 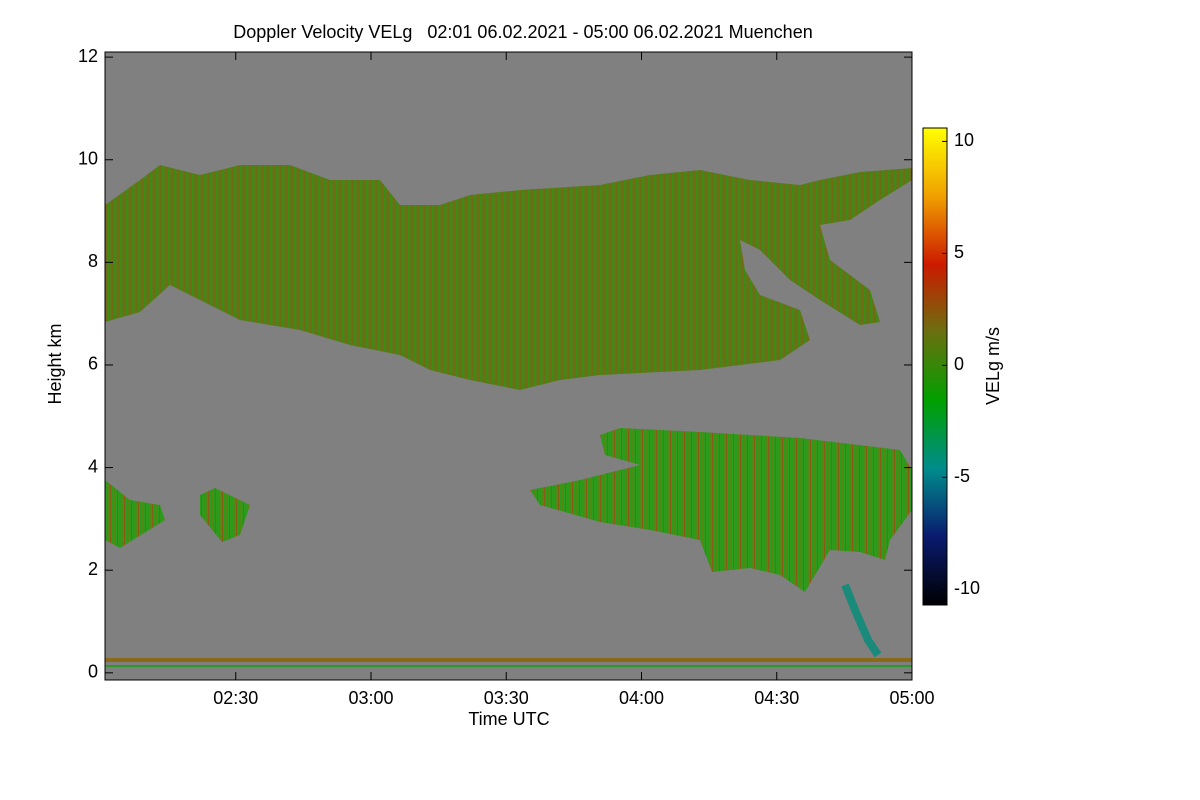 What do you see at coordinates (721, 510) in the screenshot?
I see `lower-cloud` at bounding box center [721, 510].